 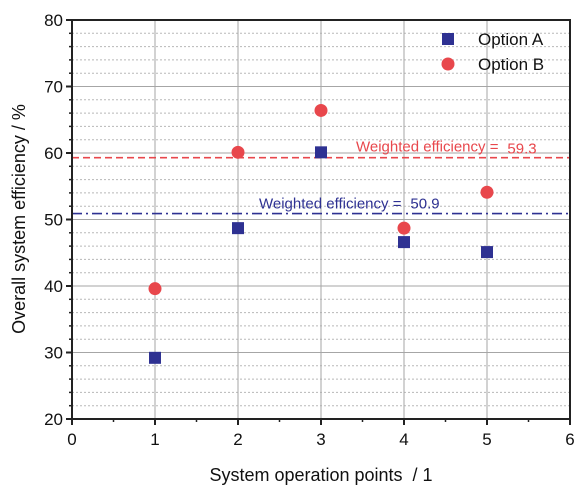 I want to click on x-tick-label: 1, so click(x=154, y=439).